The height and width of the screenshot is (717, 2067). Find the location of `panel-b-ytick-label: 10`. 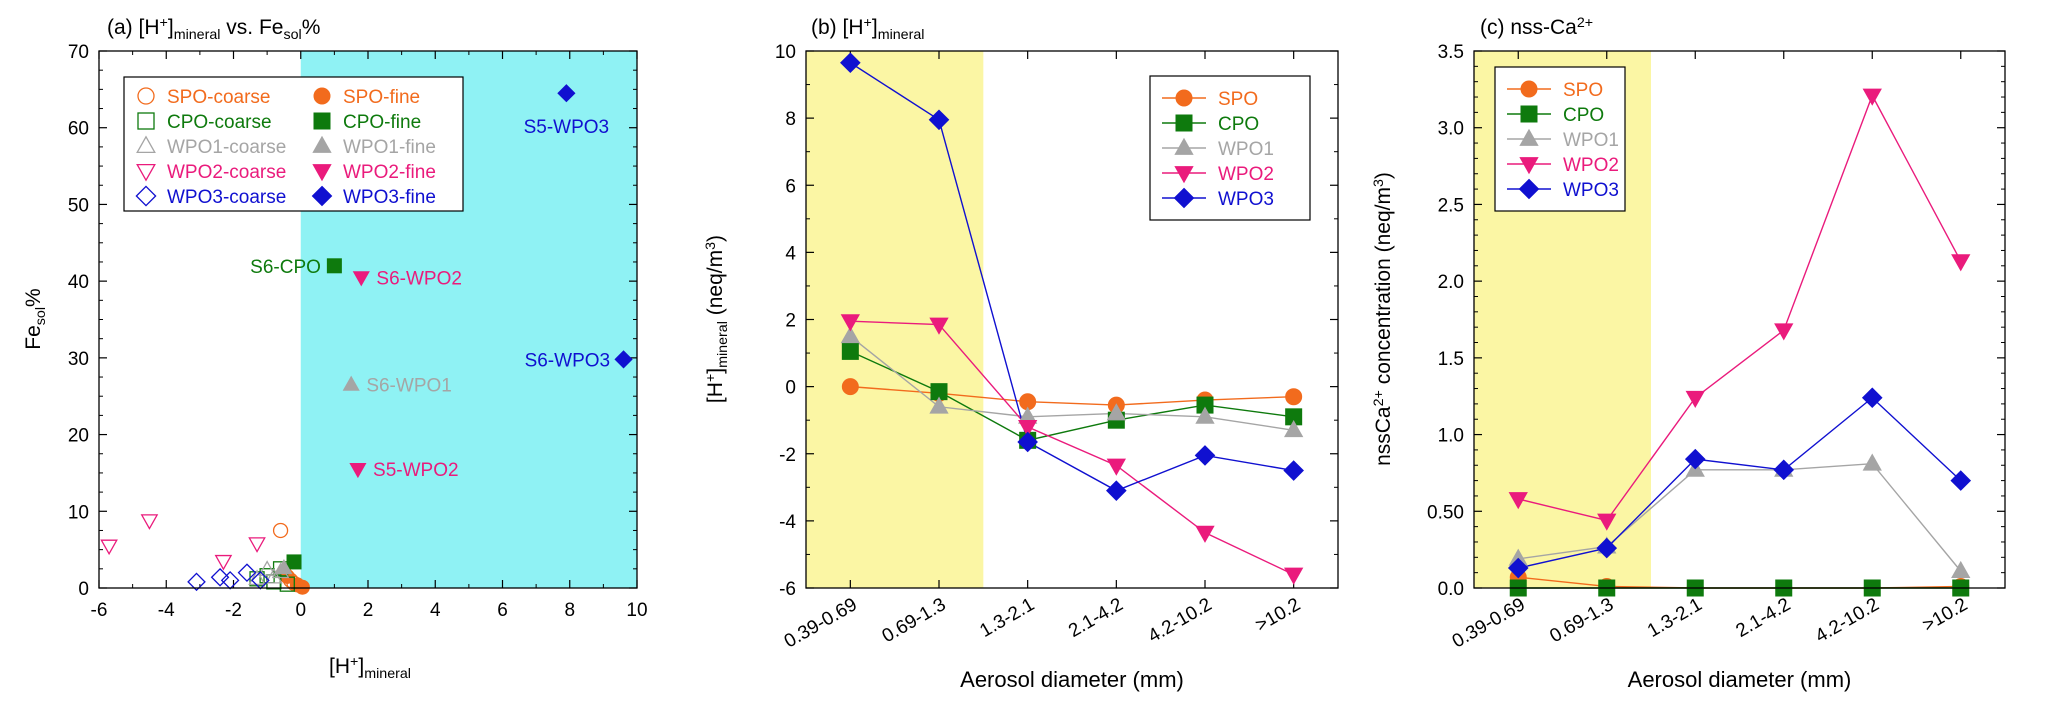

panel-b-ytick-label: 10 is located at coordinates (785, 52).